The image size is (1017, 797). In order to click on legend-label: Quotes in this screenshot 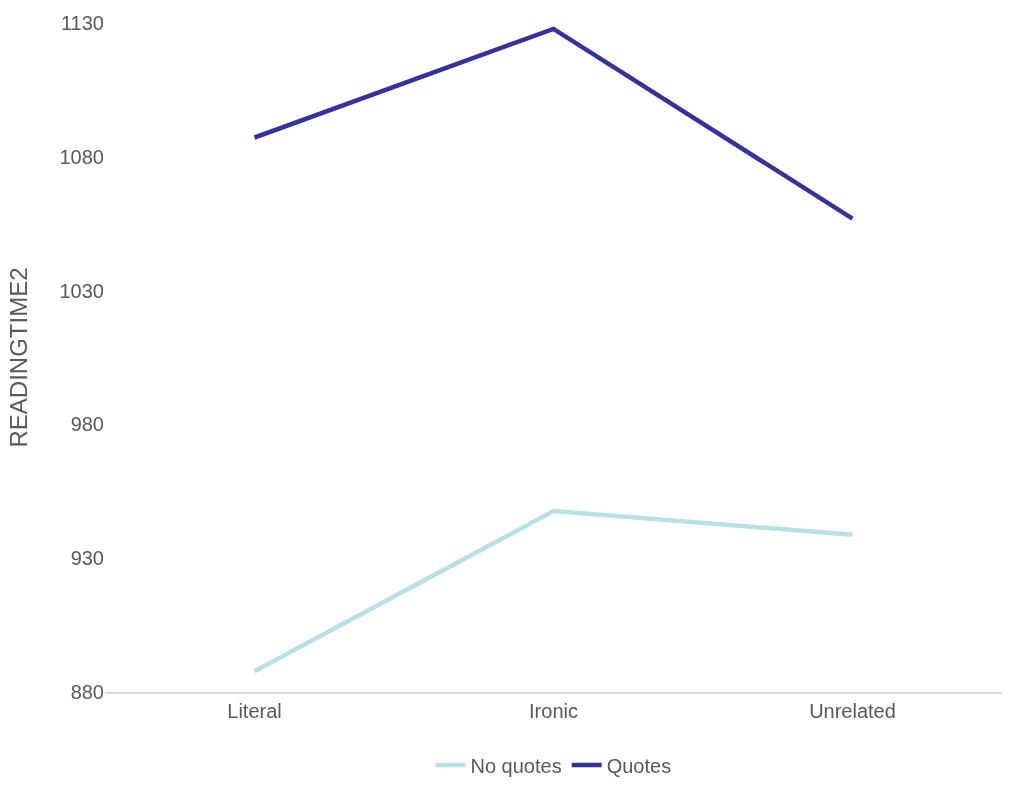, I will do `click(639, 765)`.